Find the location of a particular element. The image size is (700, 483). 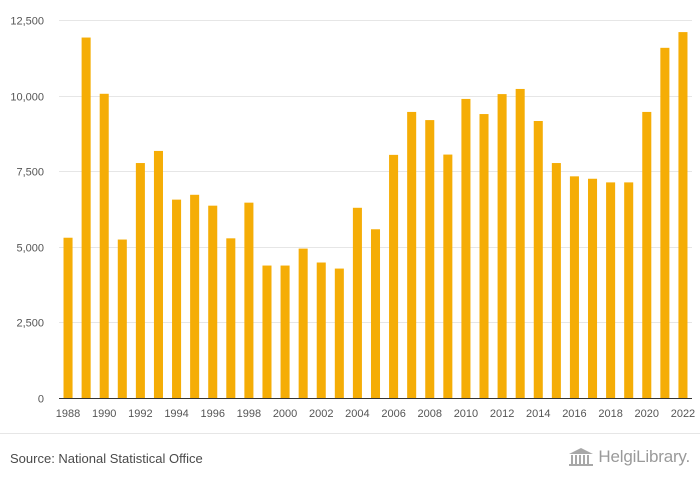

x-tick-label: 2000 is located at coordinates (285, 414).